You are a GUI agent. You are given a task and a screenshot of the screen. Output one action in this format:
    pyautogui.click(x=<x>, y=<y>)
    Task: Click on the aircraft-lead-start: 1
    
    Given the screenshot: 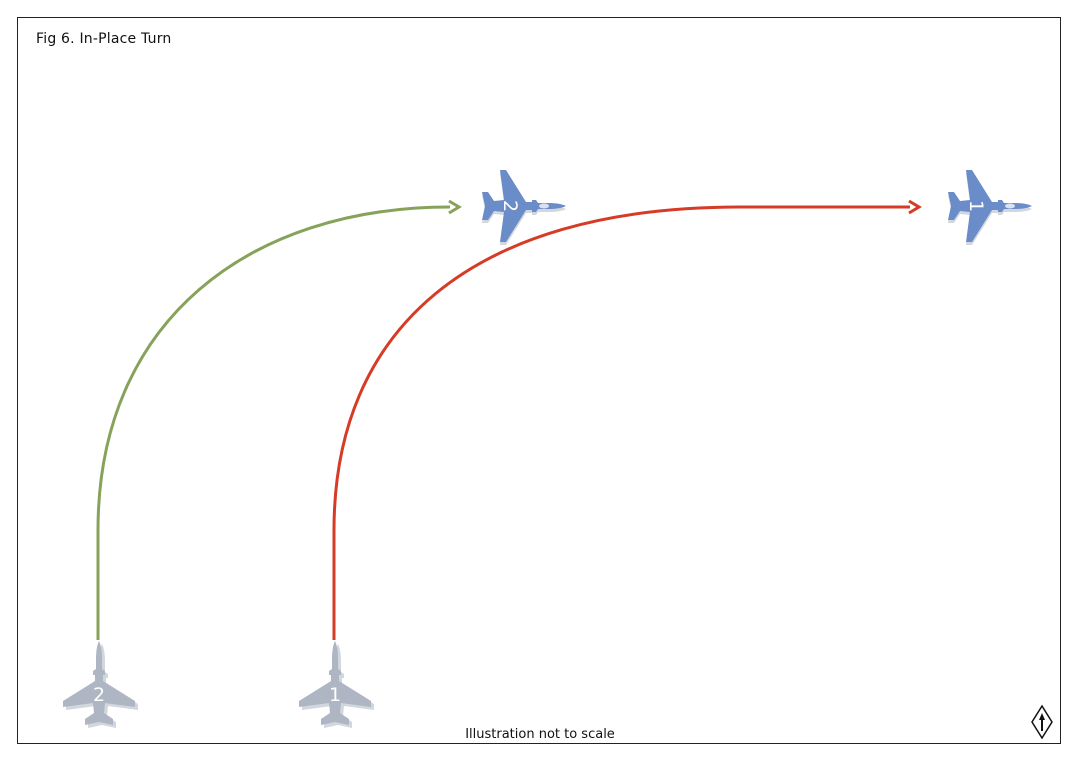 What is the action you would take?
    pyautogui.click(x=336, y=684)
    